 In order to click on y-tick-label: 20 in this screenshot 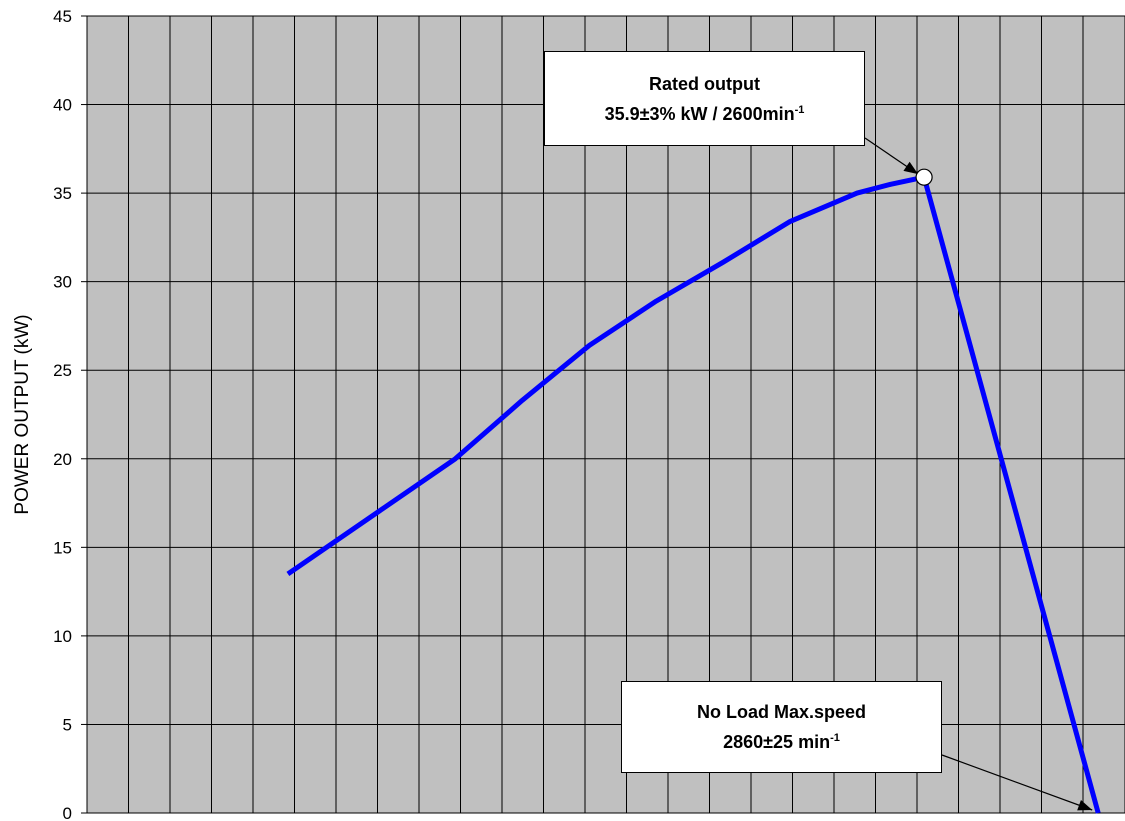, I will do `click(62, 459)`.